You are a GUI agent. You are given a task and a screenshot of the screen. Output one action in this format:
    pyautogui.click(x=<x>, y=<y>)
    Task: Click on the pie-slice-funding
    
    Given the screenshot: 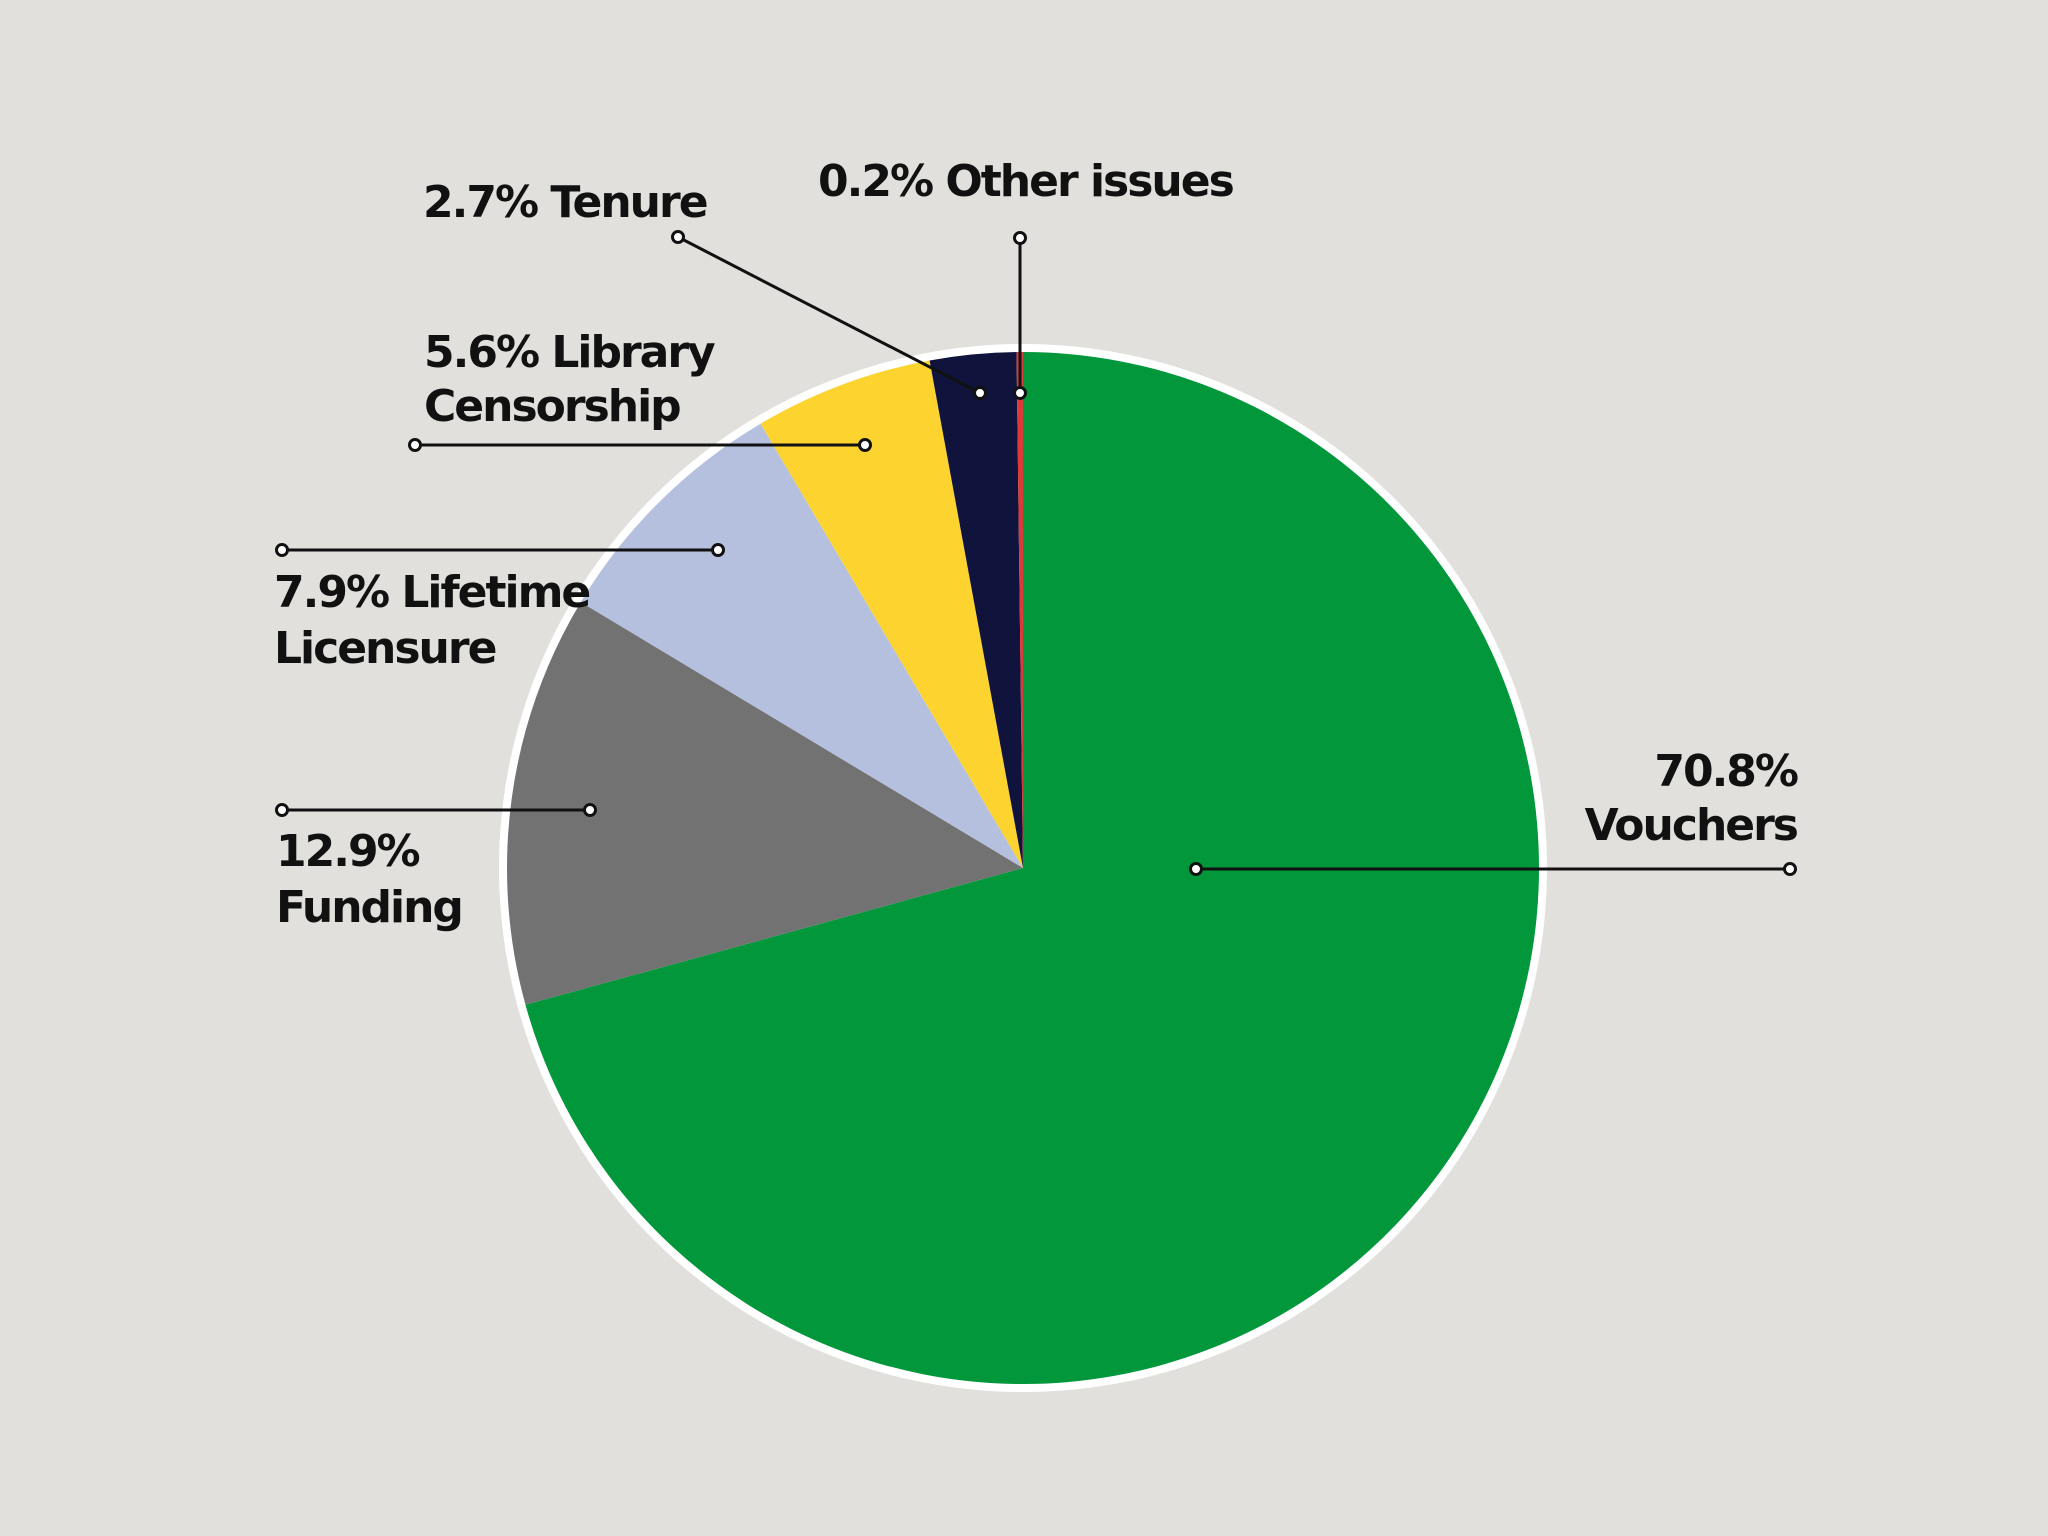 What is the action you would take?
    pyautogui.click(x=764, y=803)
    